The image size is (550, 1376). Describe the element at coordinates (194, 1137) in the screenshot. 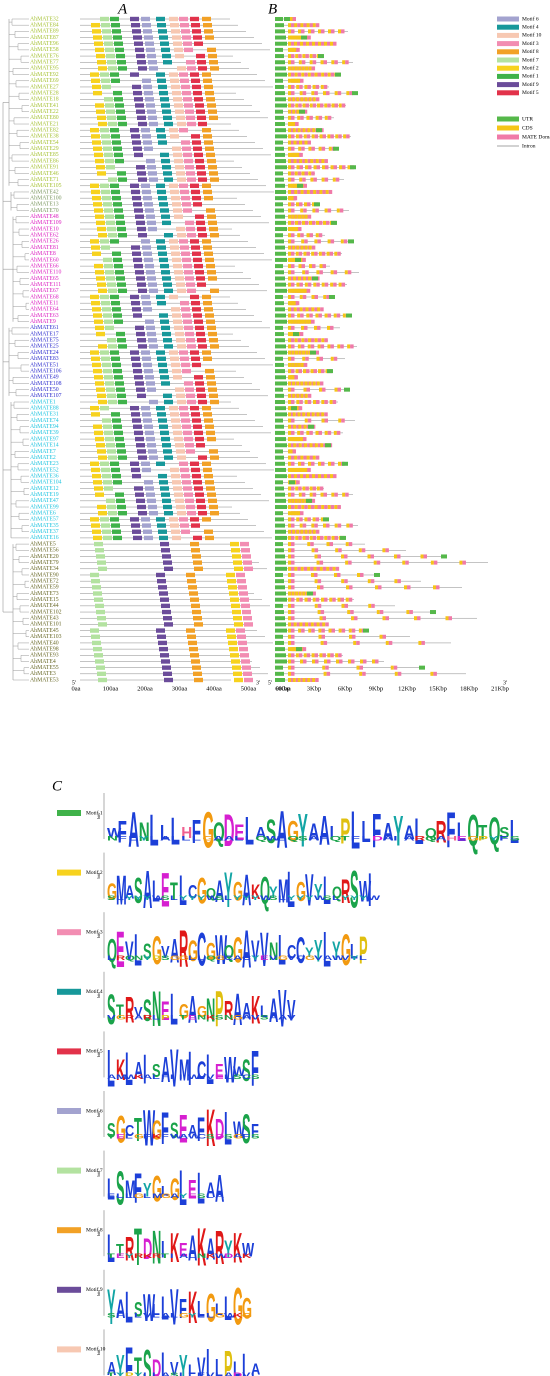

I see `logo-letter: W` at that location.